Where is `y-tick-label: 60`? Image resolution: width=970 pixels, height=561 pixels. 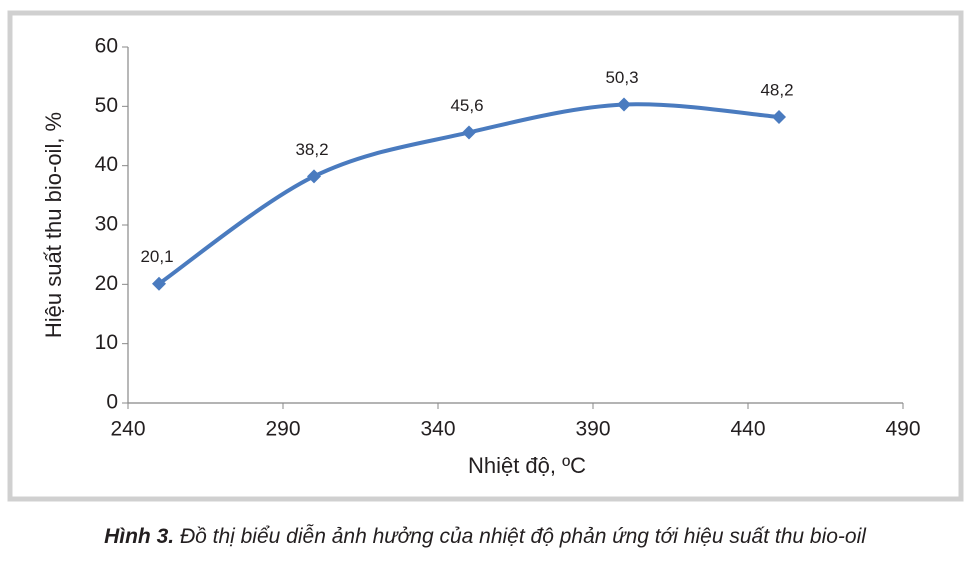
y-tick-label: 60 is located at coordinates (106, 46).